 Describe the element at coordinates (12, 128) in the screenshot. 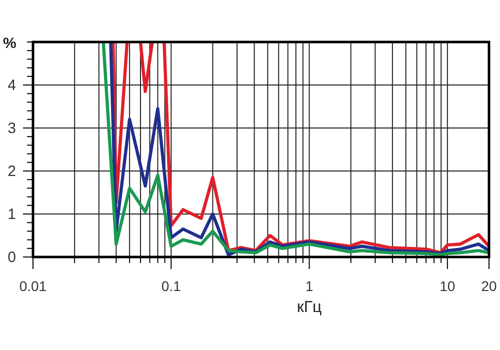

I see `y-tick-label: 3` at that location.